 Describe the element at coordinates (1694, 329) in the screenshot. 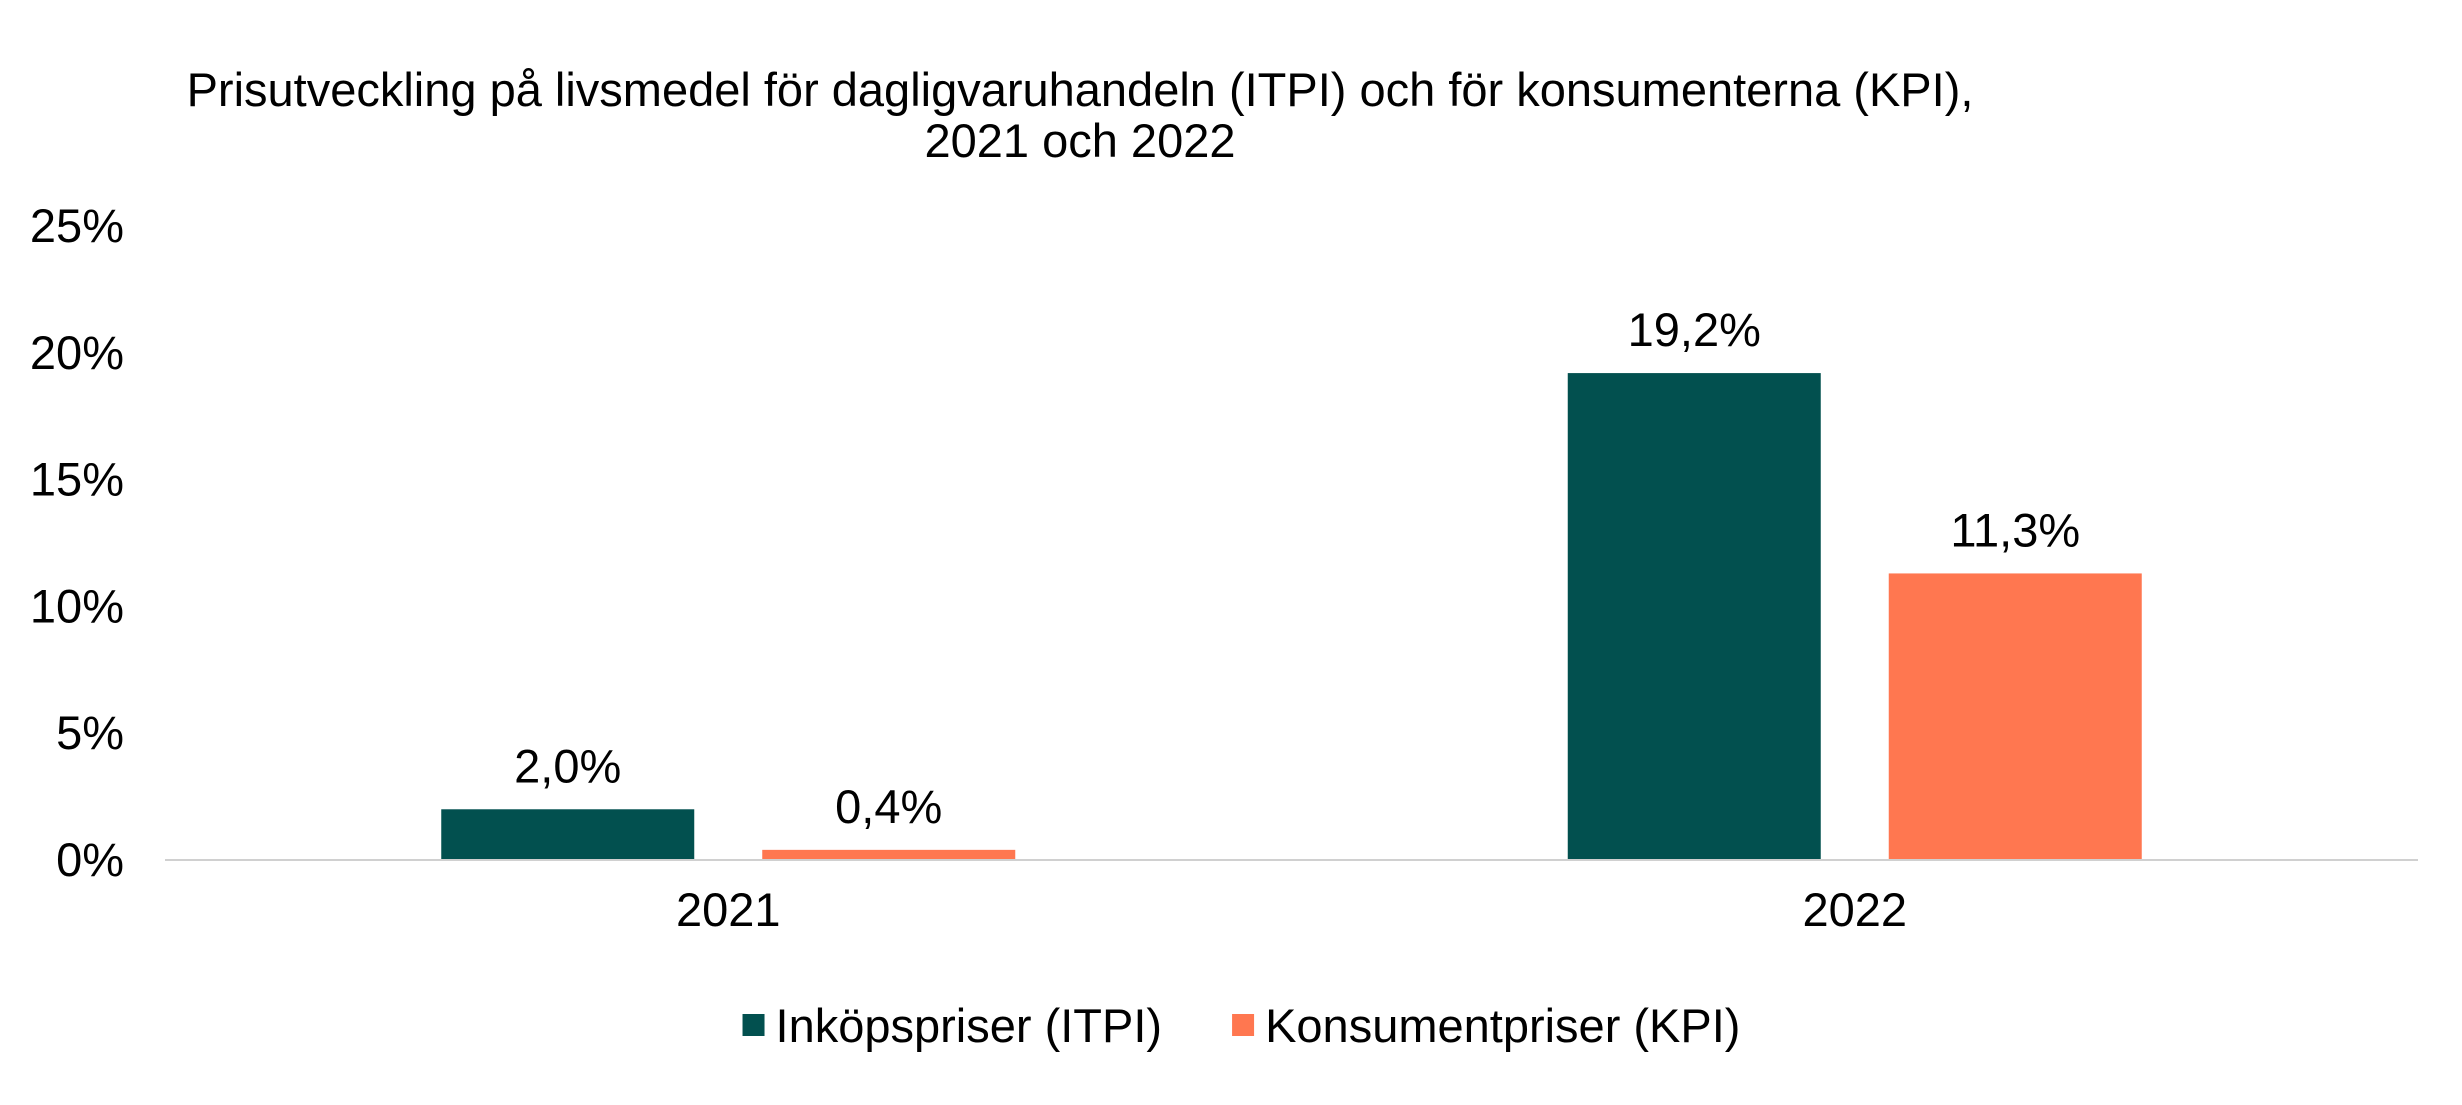

I see `data-label: 19,2%` at that location.